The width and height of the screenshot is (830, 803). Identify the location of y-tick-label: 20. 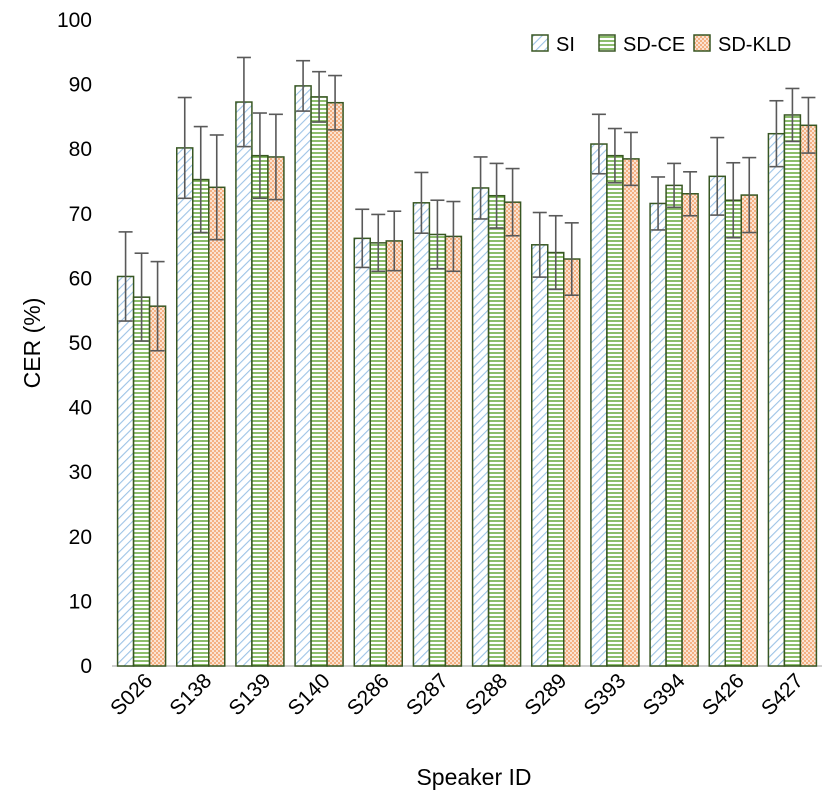
(80, 537).